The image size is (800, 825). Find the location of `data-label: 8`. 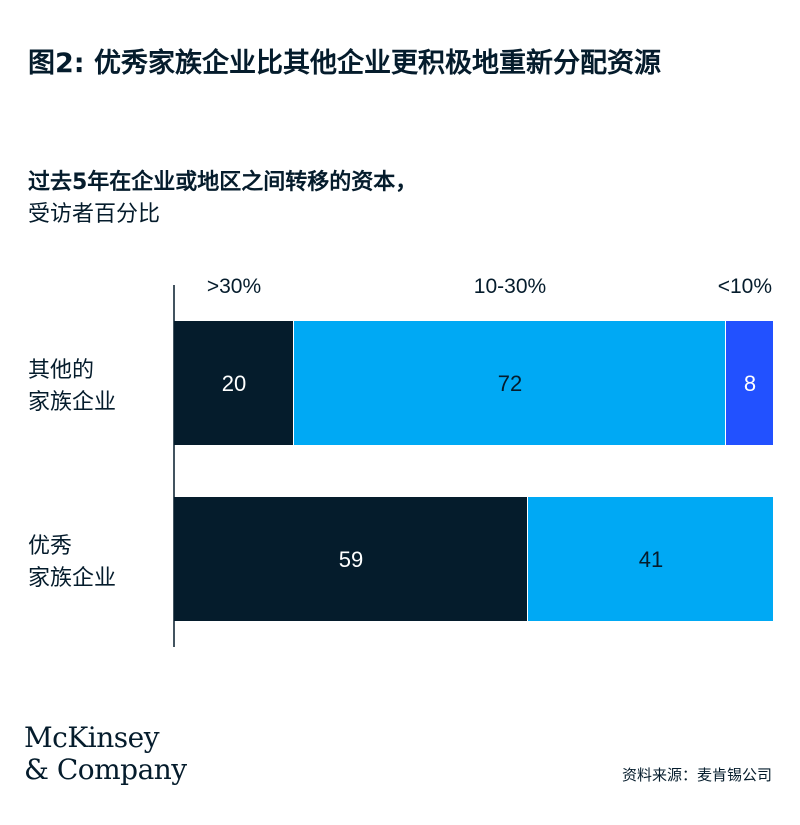

data-label: 8 is located at coordinates (750, 383).